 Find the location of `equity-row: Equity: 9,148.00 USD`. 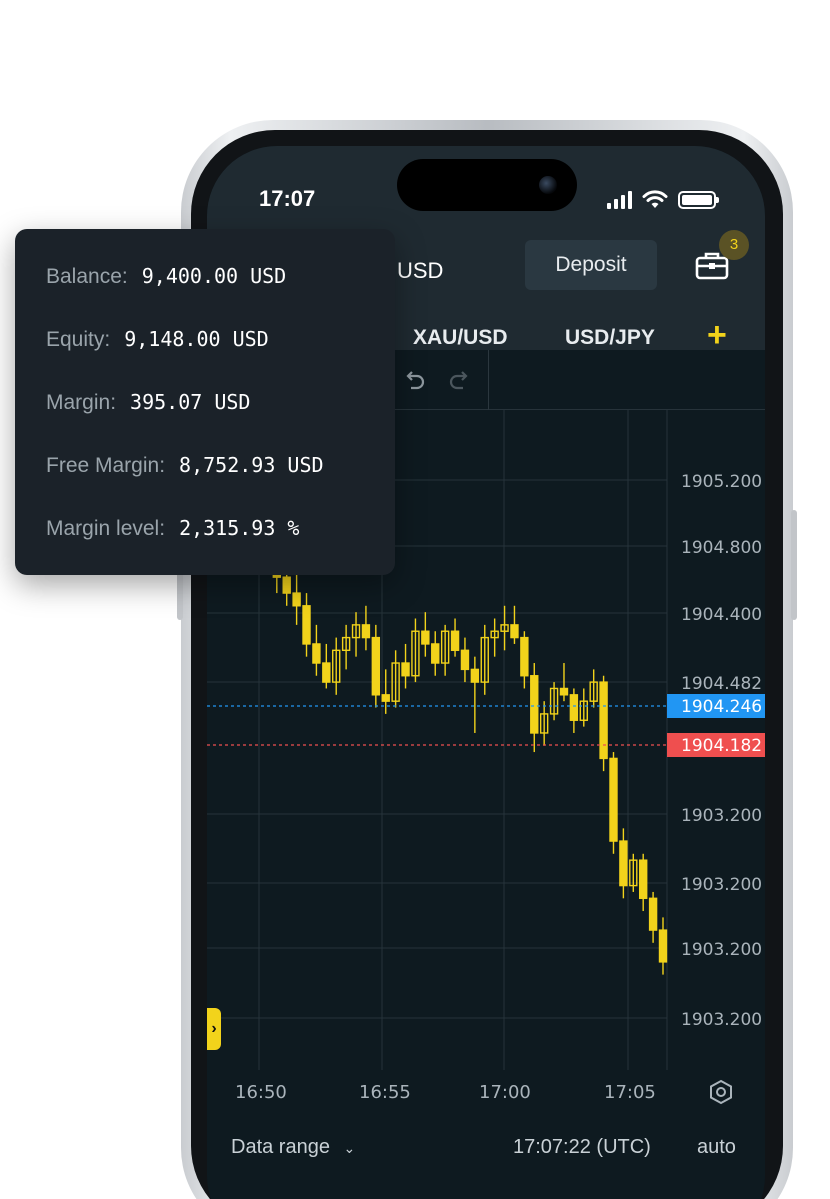

equity-row: Equity: 9,148.00 USD is located at coordinates (157, 339).